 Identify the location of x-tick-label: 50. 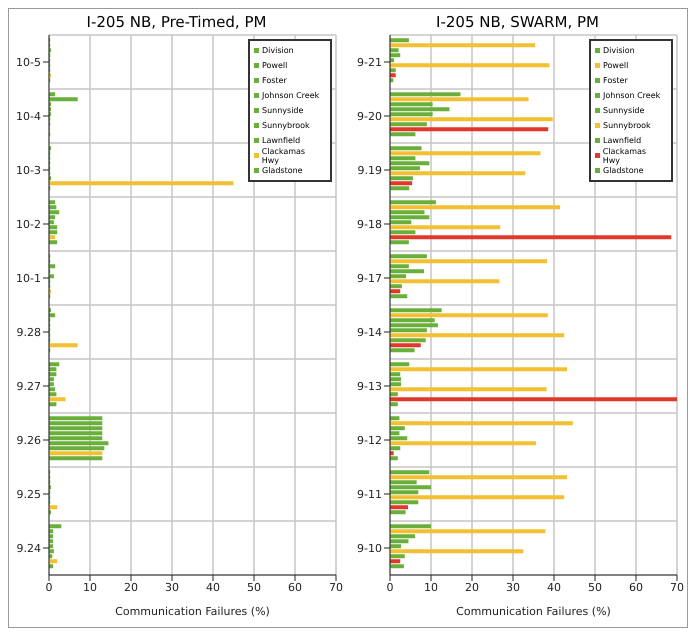
(254, 587).